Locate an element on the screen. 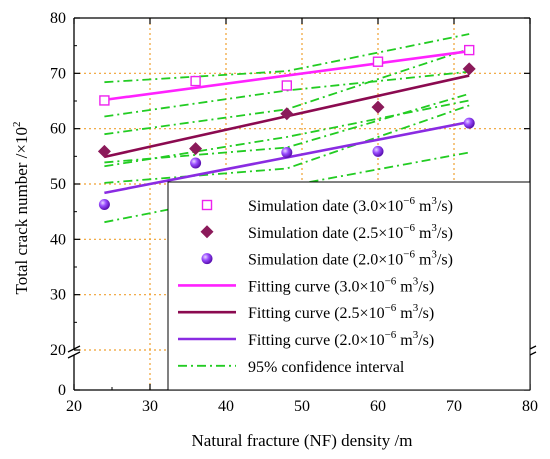  y-axis-title-text: Total crack number /×10 is located at coordinates (21, 210).